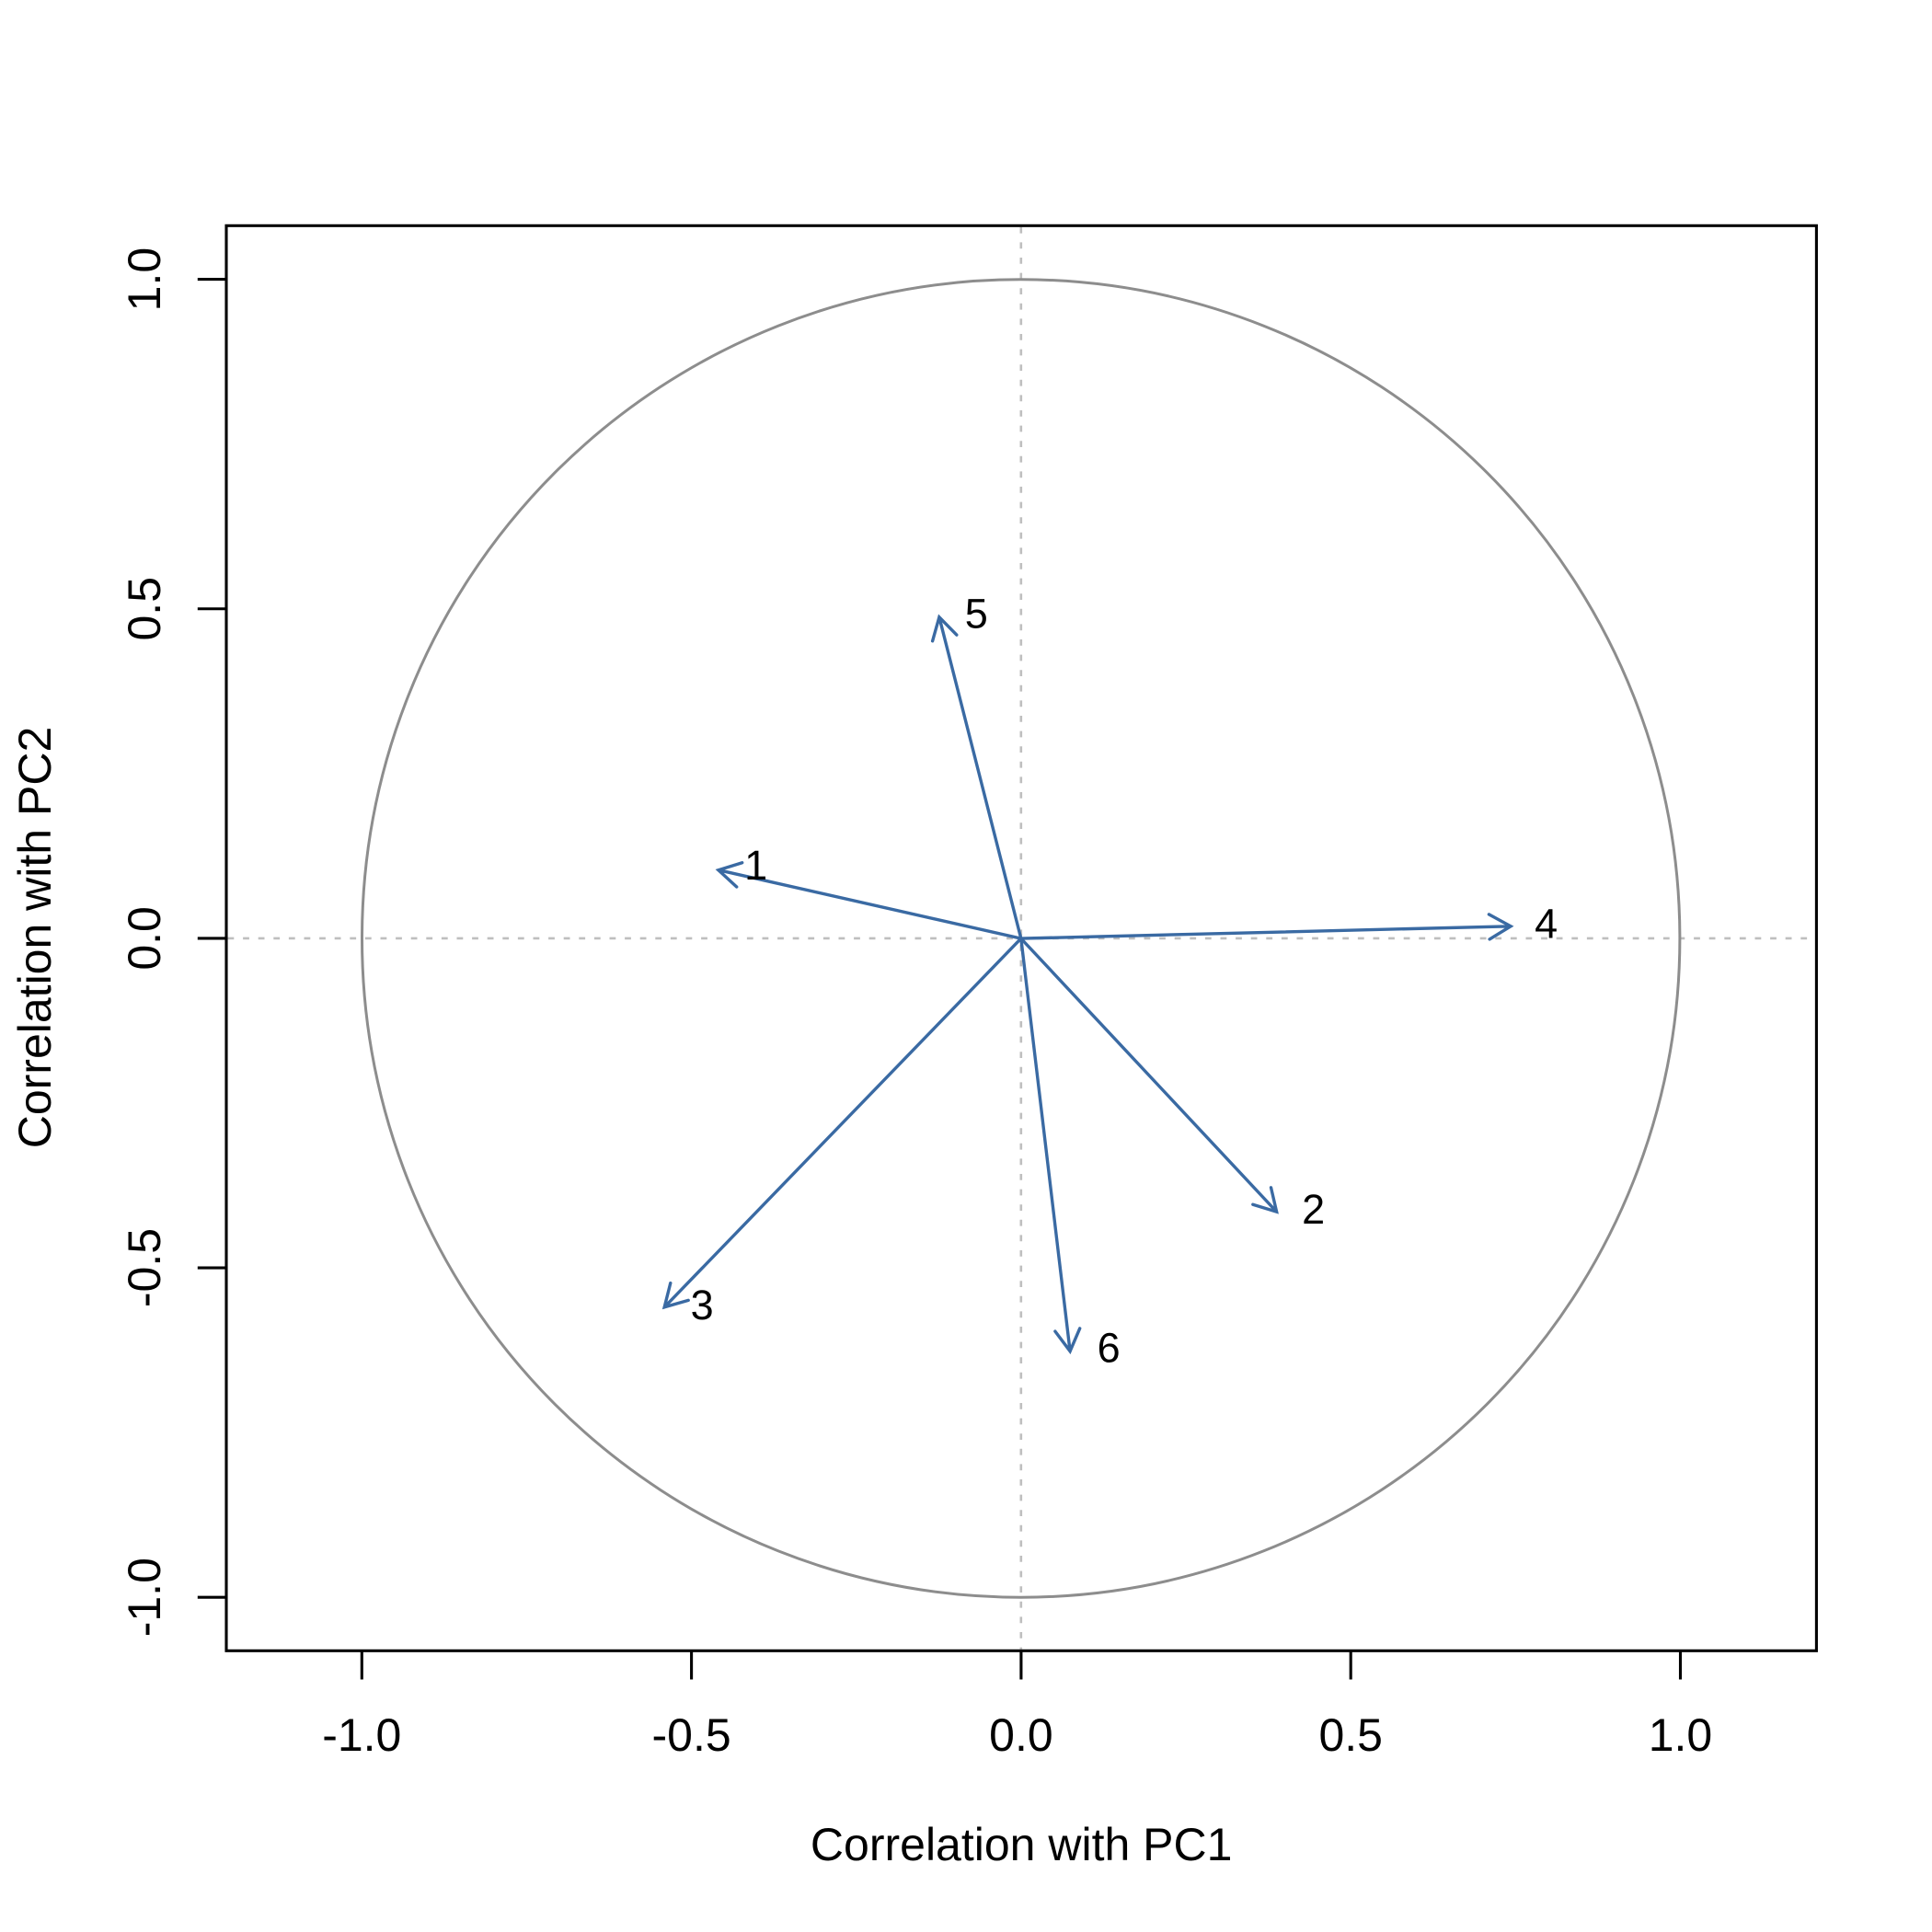  What do you see at coordinates (702, 1305) in the screenshot?
I see `svg-text: 3` at bounding box center [702, 1305].